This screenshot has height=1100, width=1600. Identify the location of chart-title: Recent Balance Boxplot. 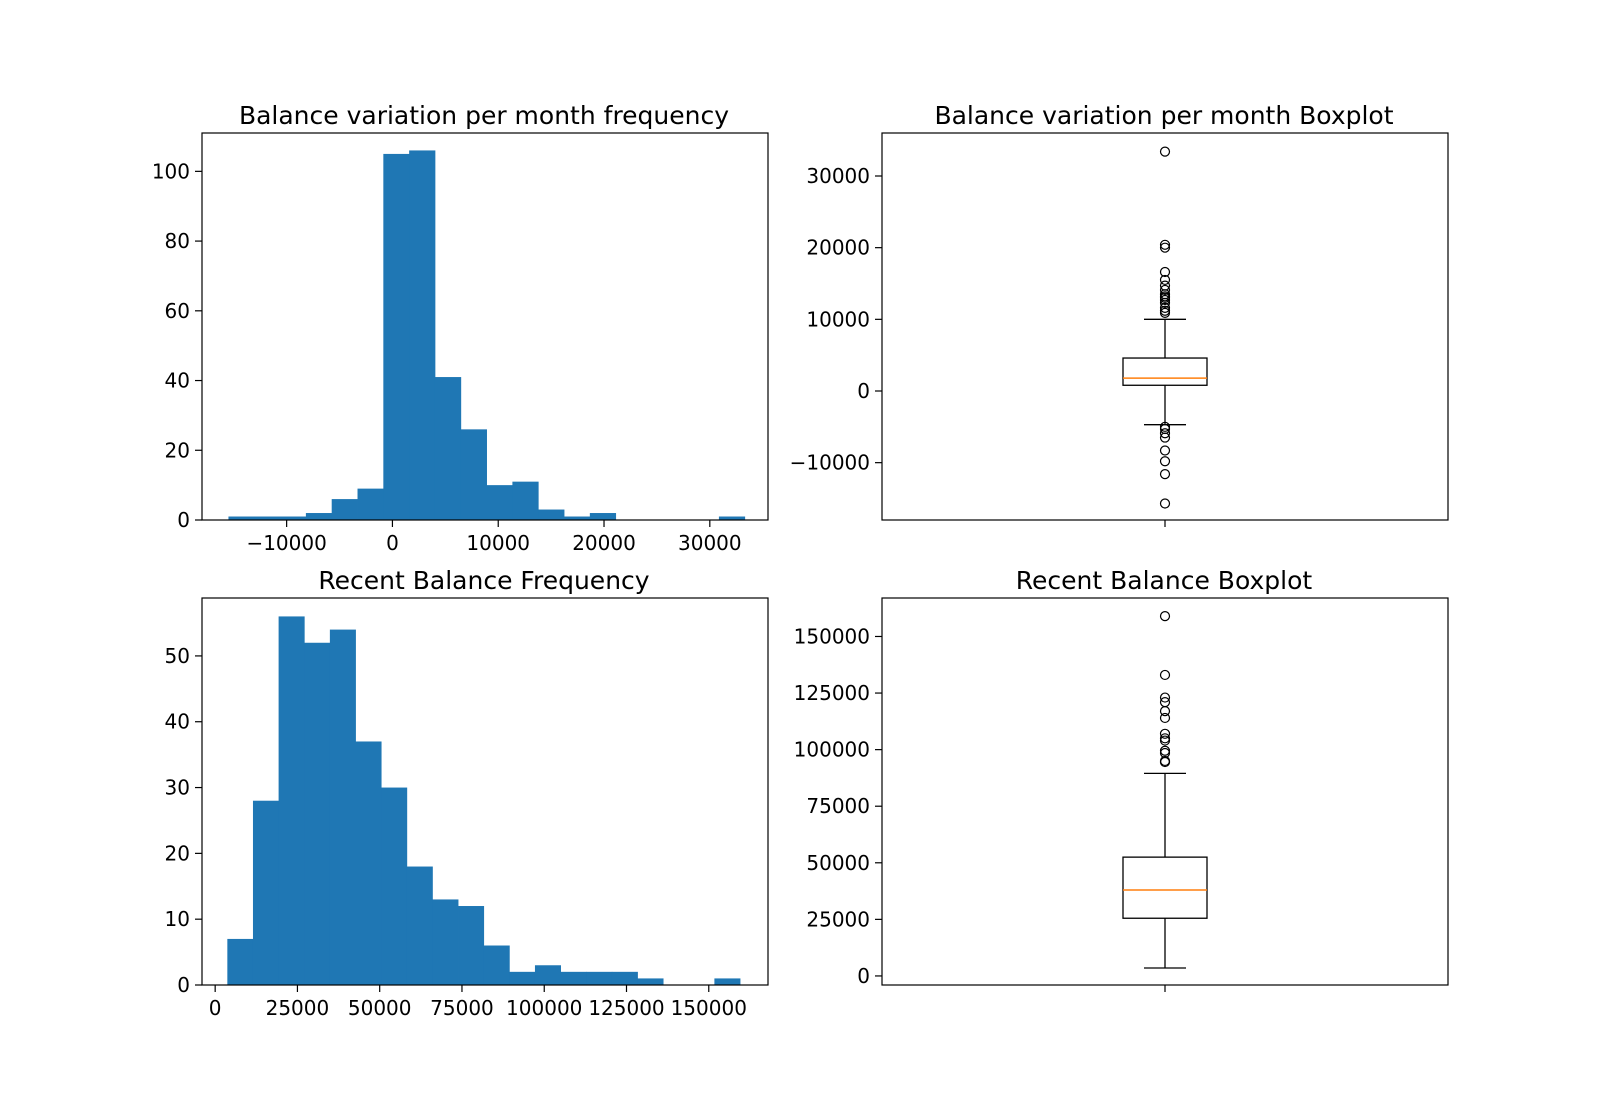
(1164, 580).